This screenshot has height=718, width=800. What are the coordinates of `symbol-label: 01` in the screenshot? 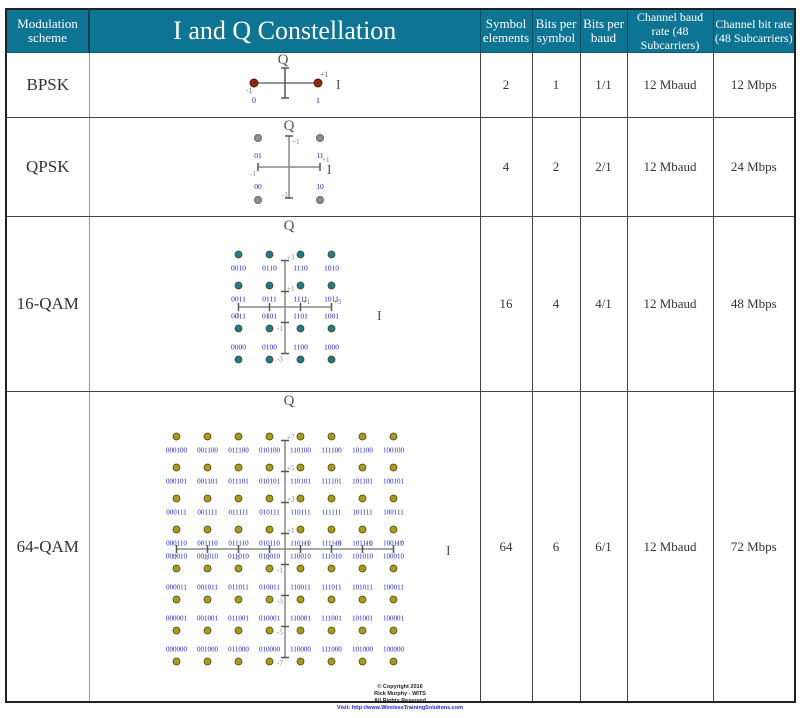 It's located at (258, 155).